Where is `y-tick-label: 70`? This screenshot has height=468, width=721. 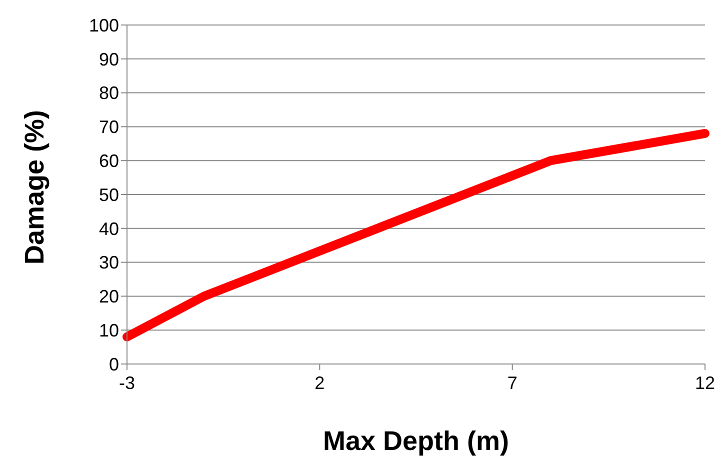
y-tick-label: 70 is located at coordinates (108, 127).